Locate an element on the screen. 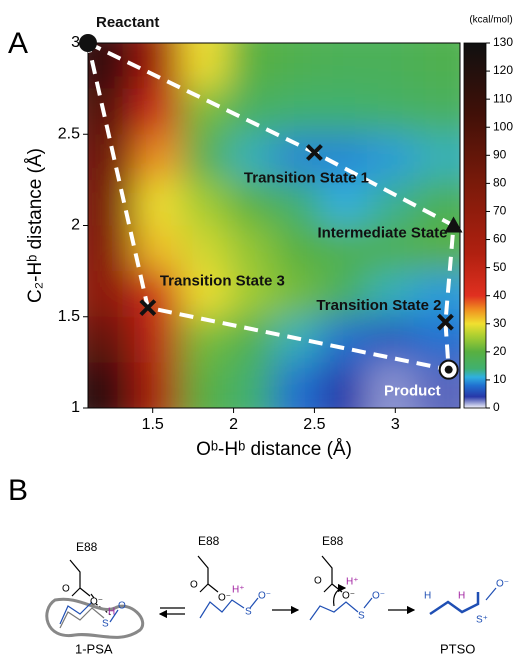 The height and width of the screenshot is (661, 522). atom: S⁺ is located at coordinates (482, 620).